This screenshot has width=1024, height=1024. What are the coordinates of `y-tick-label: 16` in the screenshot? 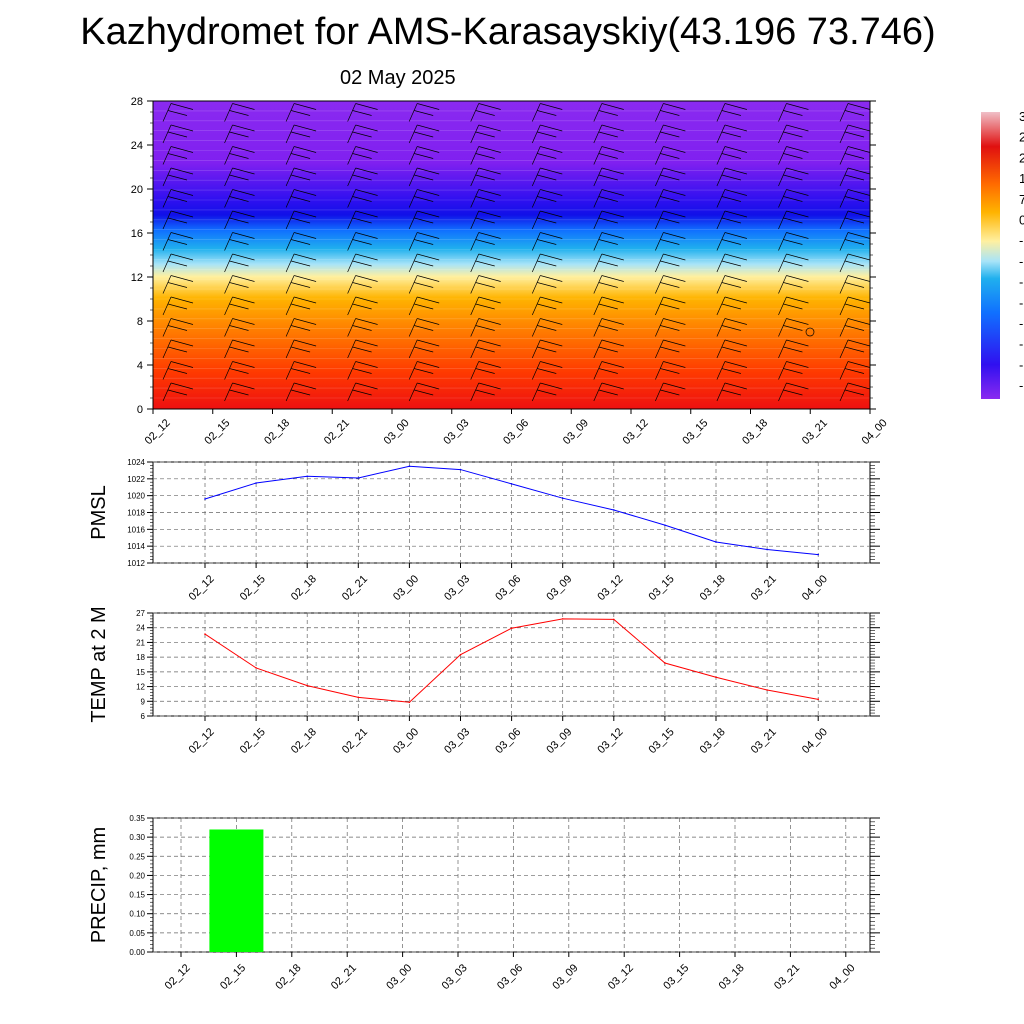 It's located at (137, 234).